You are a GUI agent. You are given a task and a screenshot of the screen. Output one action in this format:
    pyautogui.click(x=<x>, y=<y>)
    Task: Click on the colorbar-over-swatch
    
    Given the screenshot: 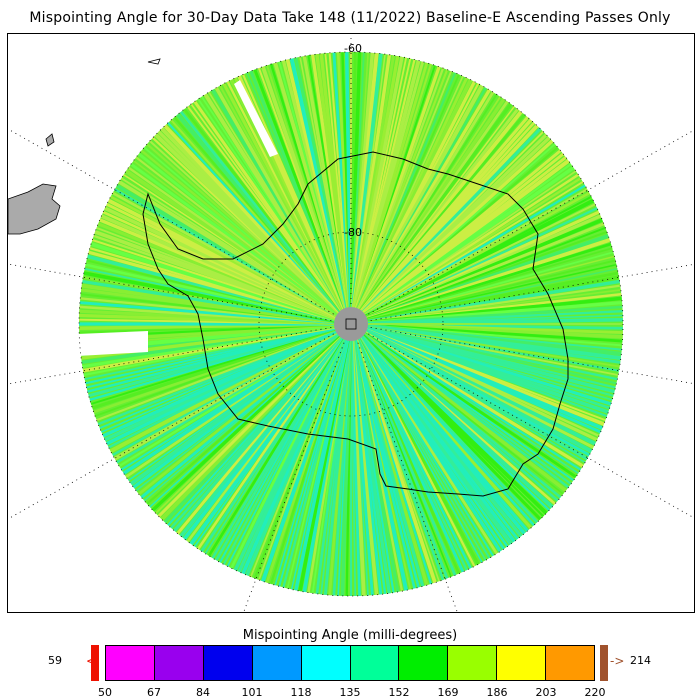 What is the action you would take?
    pyautogui.click(x=604, y=663)
    